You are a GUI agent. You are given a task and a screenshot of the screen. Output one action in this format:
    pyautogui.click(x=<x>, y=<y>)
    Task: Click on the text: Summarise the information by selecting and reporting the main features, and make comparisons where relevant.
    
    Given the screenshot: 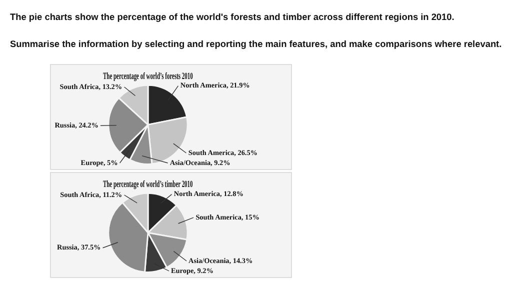 What is the action you would take?
    pyautogui.click(x=256, y=44)
    